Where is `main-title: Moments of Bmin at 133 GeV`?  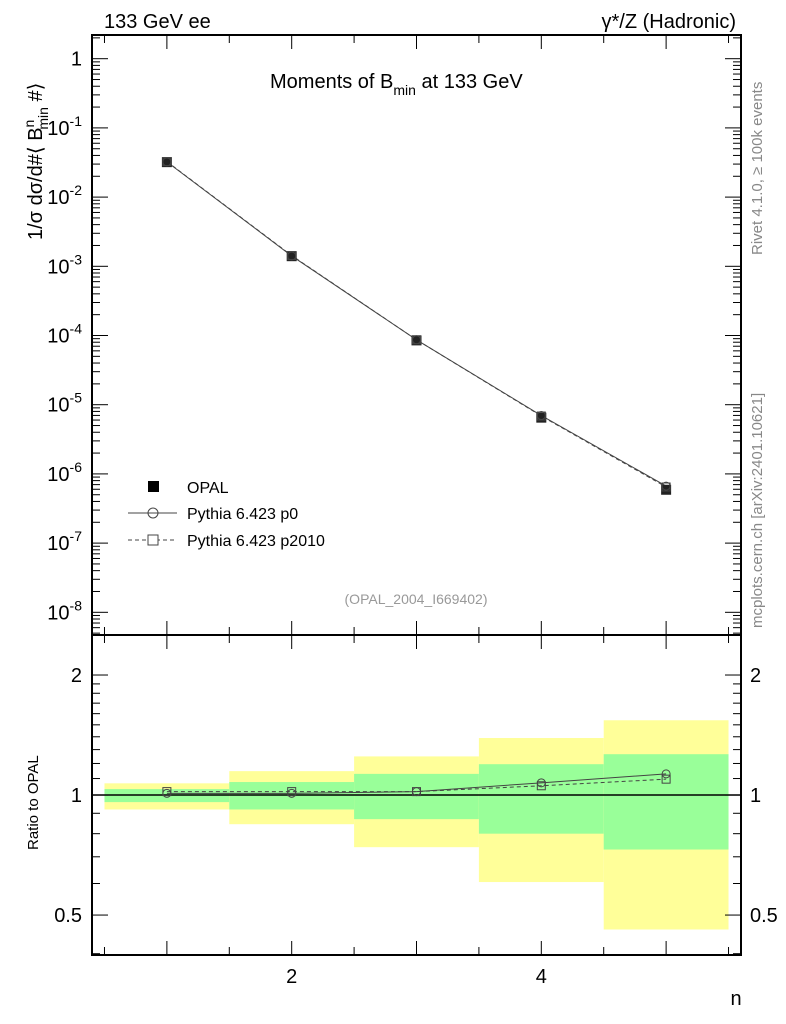
main-title: Moments of Bmin at 133 GeV is located at coordinates (396, 84).